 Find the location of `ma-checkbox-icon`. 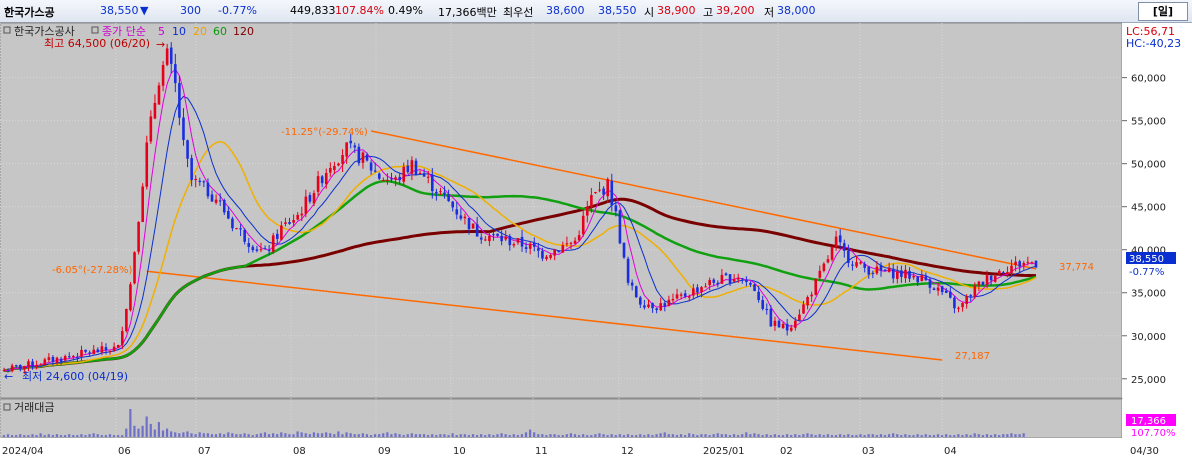

ma-checkbox-icon is located at coordinates (95, 30).